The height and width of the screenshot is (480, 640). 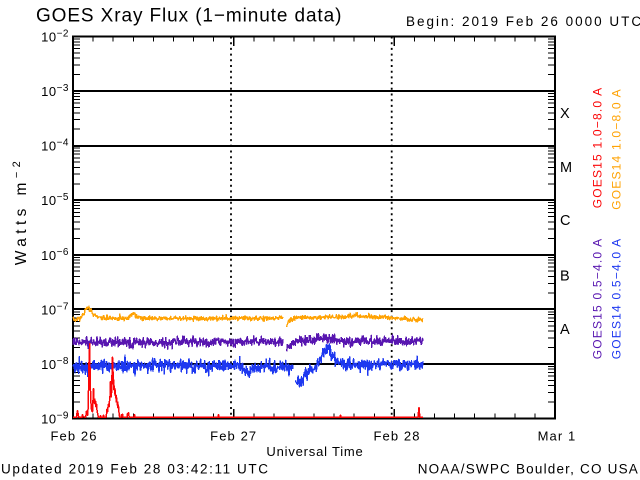 What do you see at coordinates (314, 451) in the screenshot?
I see `svg-text: Universal Time` at bounding box center [314, 451].